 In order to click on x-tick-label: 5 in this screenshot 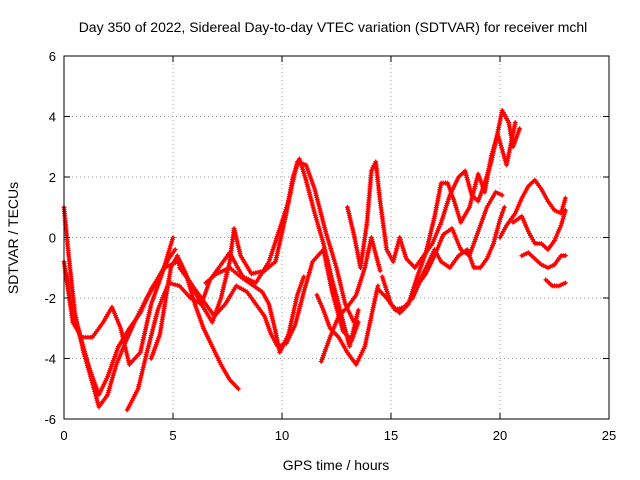, I will do `click(172, 435)`.